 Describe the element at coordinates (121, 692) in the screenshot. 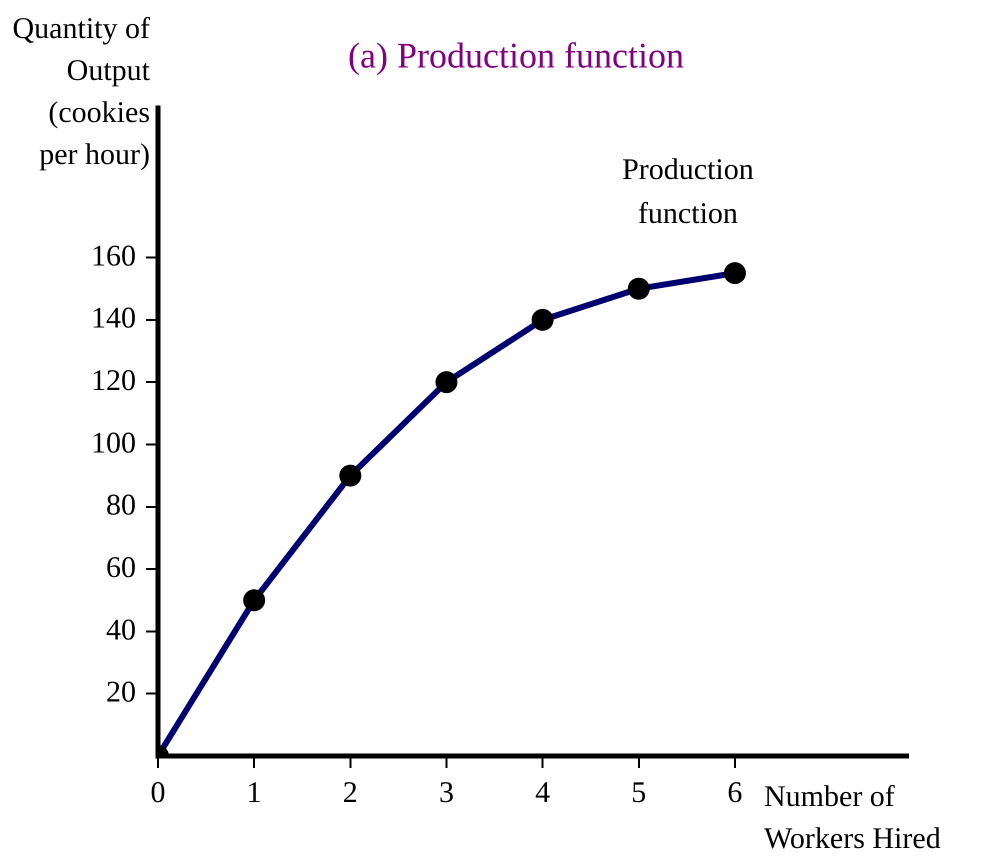

I see `y-tick-label: 20` at that location.